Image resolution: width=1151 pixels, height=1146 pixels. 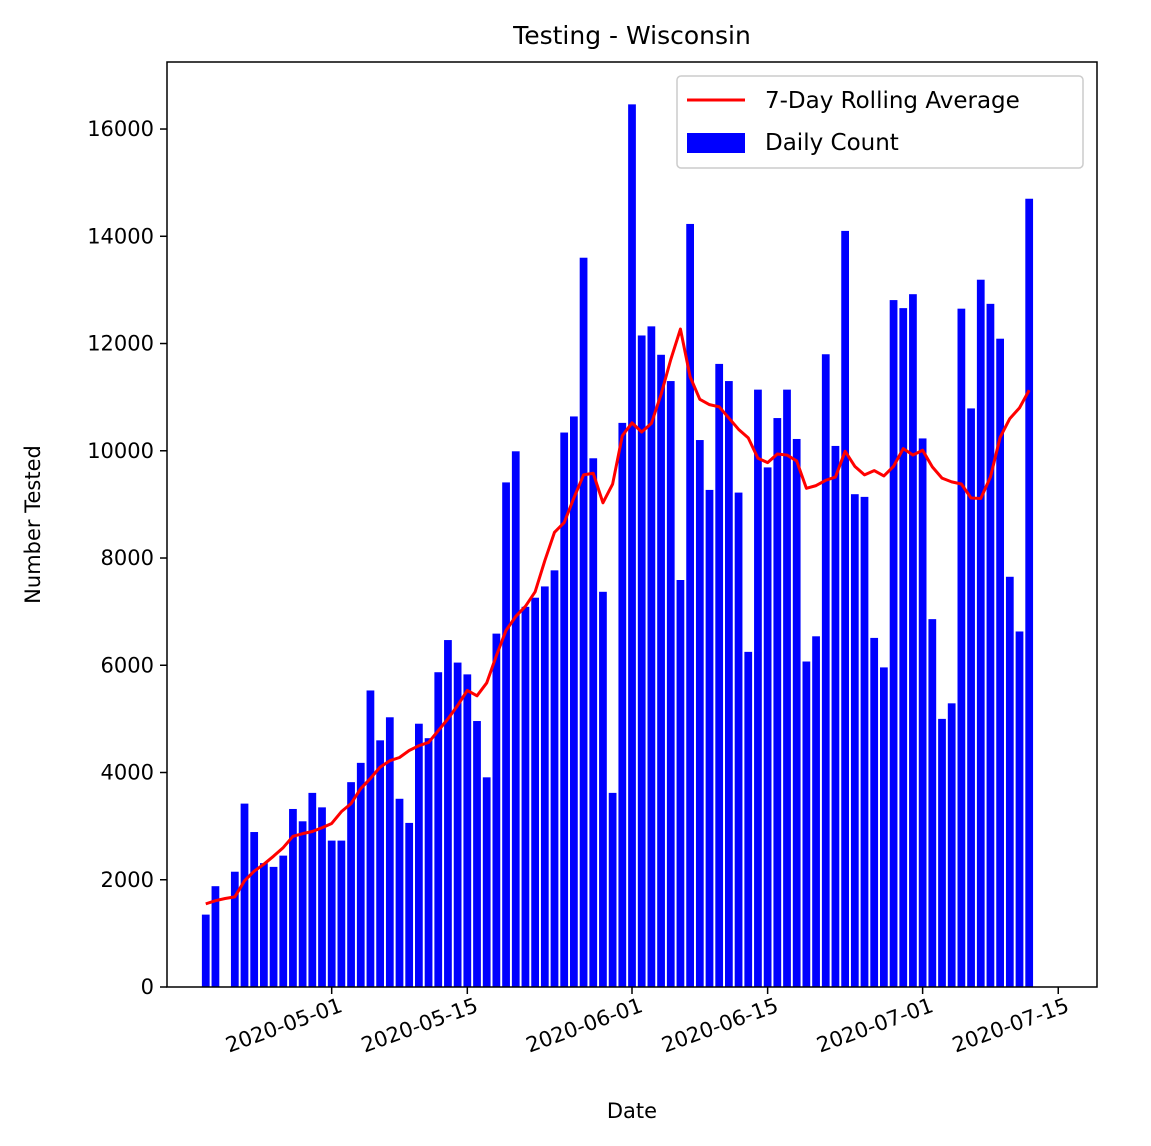 I want to click on y-tick-label: 4000, so click(x=127, y=773).